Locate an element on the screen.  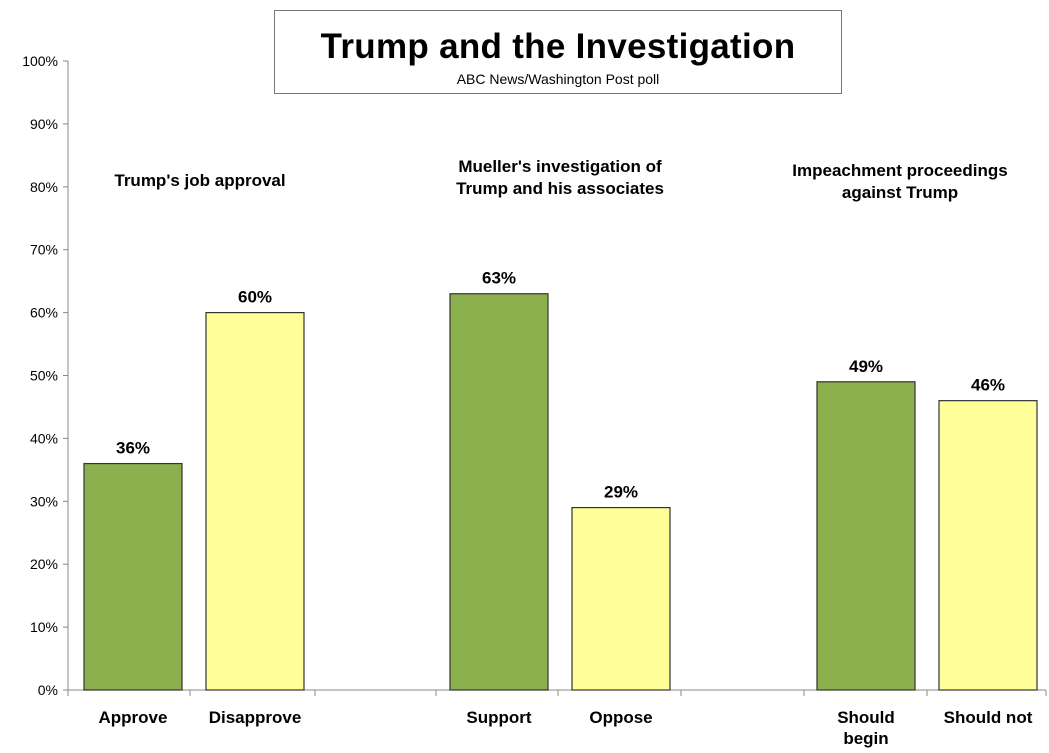
y-tick-label: 20% is located at coordinates (44, 564).